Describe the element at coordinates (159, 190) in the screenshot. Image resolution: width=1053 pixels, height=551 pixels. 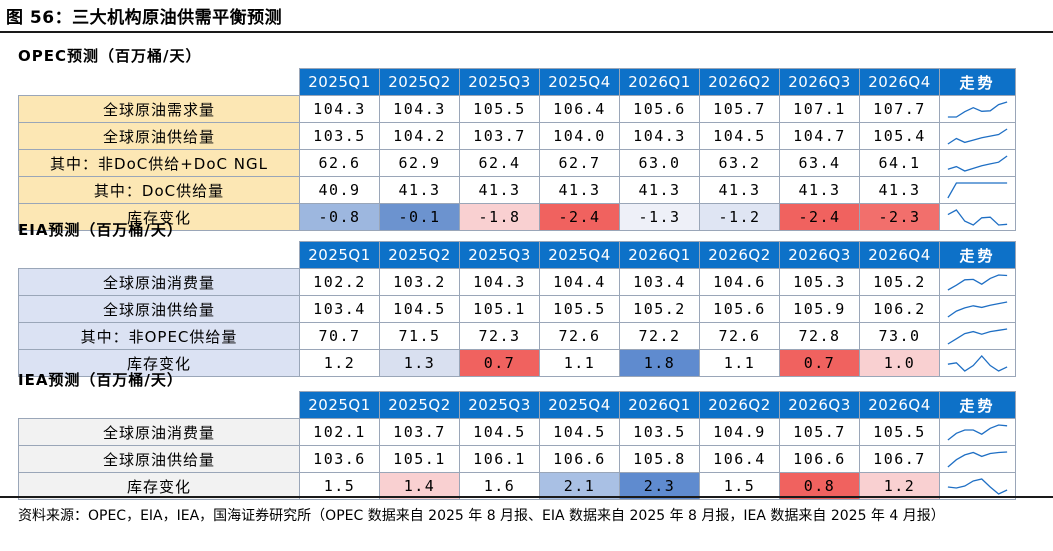
I see `row-label: 其中：DoC供给量` at that location.